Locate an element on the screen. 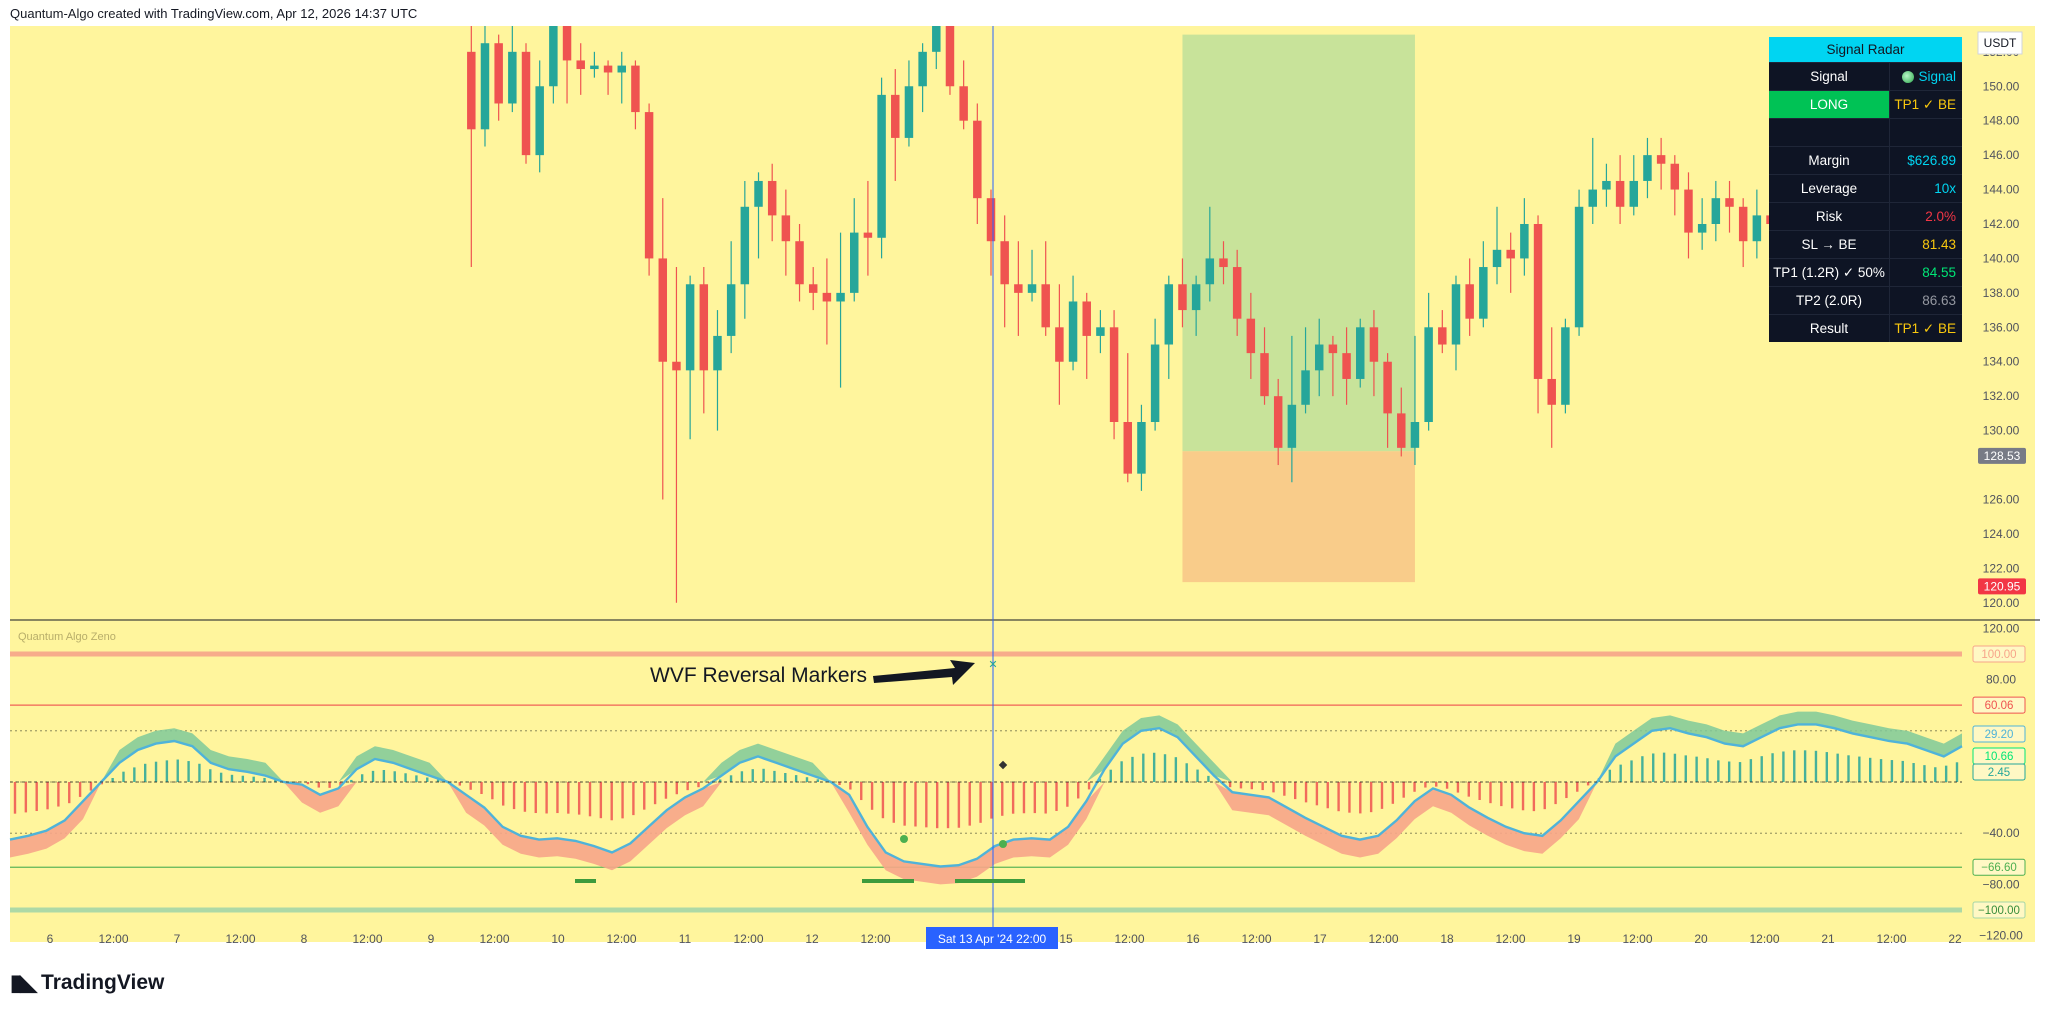  price-label: 128.53 is located at coordinates (2002, 456).